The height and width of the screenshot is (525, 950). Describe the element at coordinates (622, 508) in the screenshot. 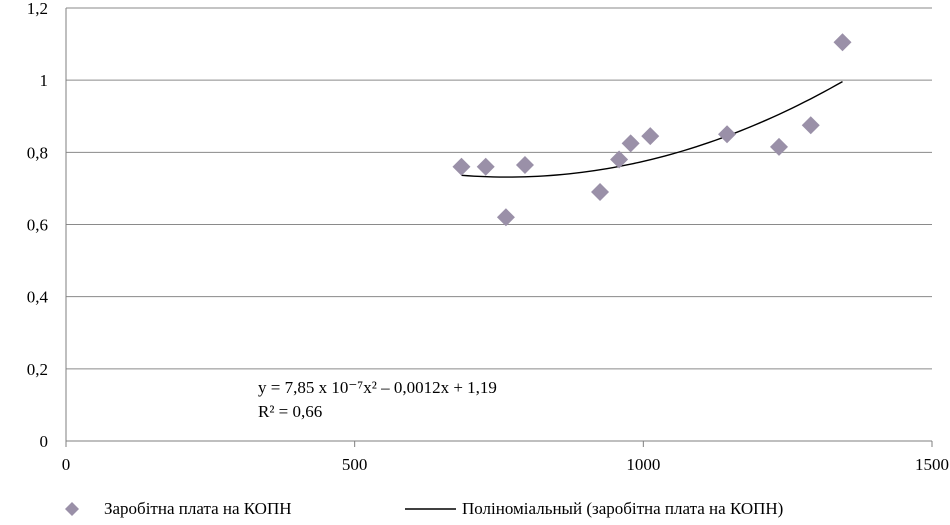

I see `legend-trendline-label: Полiномiальный (заробітна плата на КОПН)` at that location.